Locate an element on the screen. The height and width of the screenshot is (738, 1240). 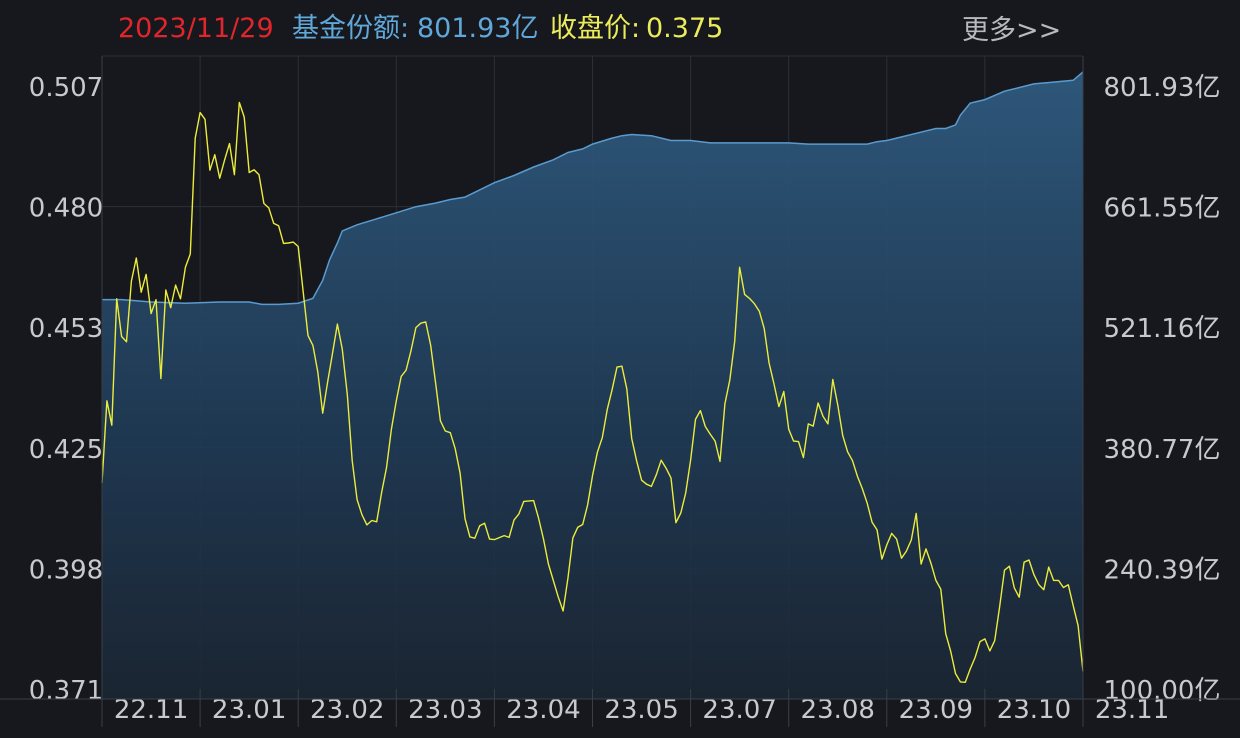
x-tick-label: 23.10 is located at coordinates (1034, 710).